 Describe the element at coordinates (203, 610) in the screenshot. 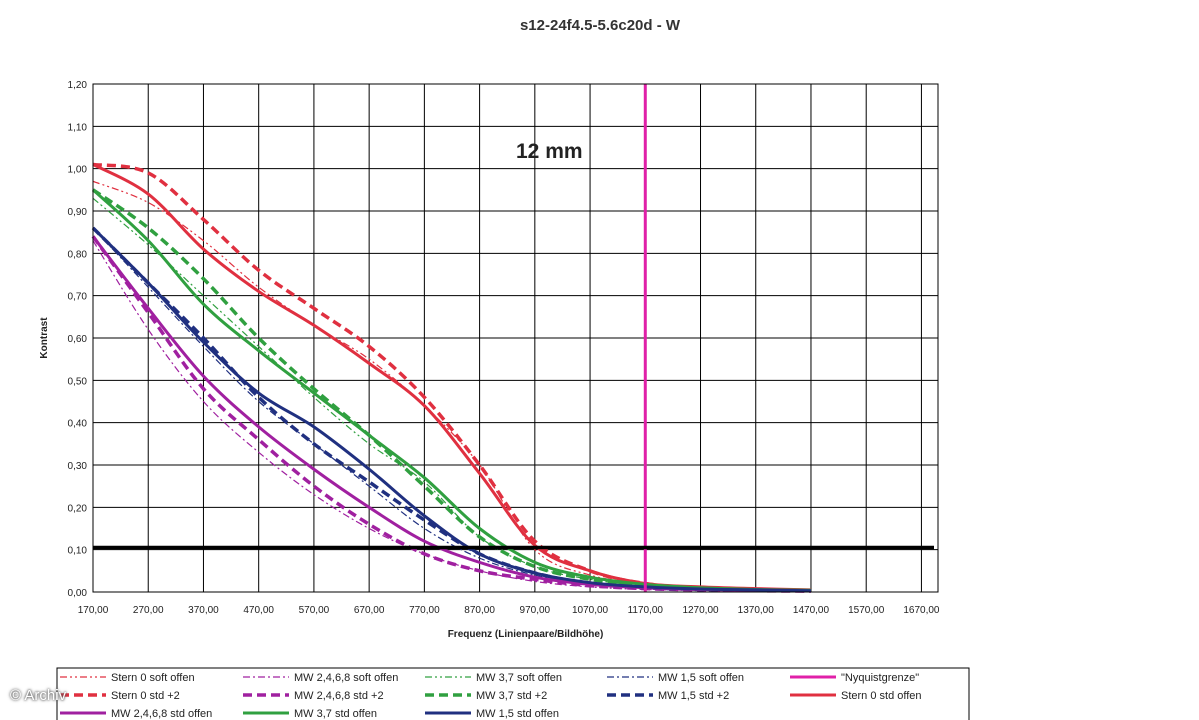

I see `x-tick-label: 370,00` at that location.